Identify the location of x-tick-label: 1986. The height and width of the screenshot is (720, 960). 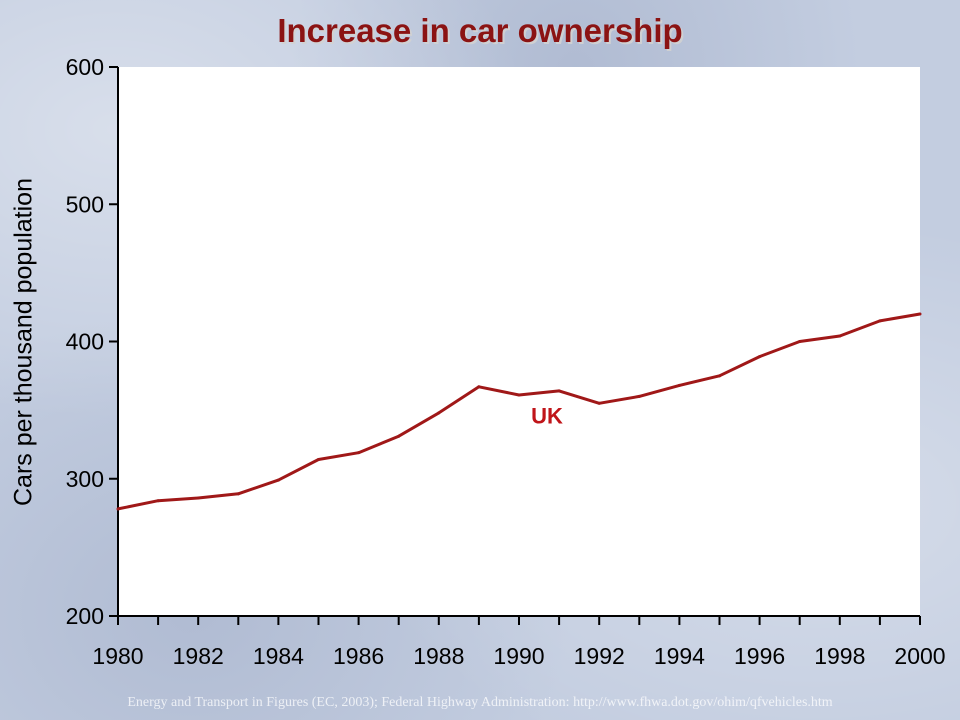
(358, 656).